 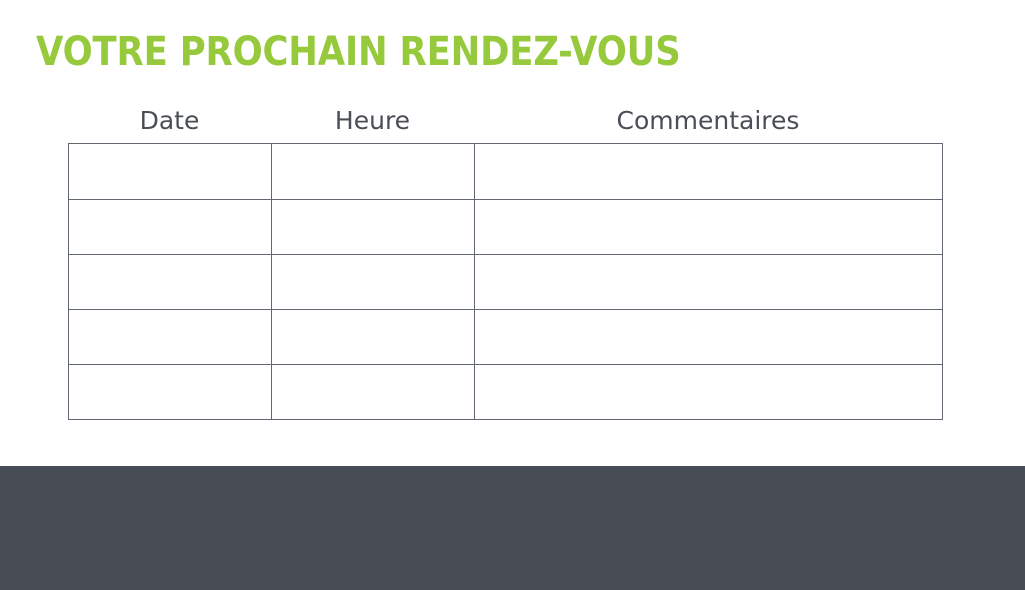 I want to click on column-header-heure: Heure, so click(x=372, y=120).